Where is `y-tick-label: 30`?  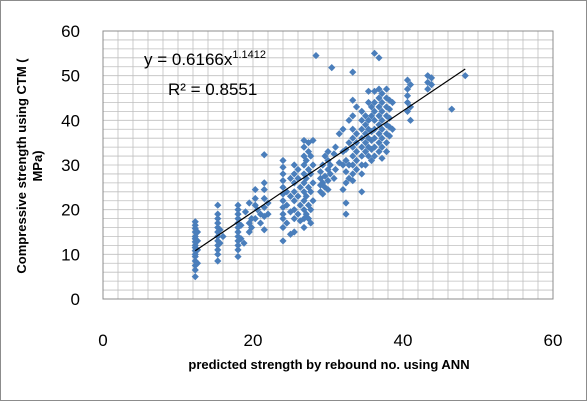
y-tick-label: 30 is located at coordinates (70, 165).